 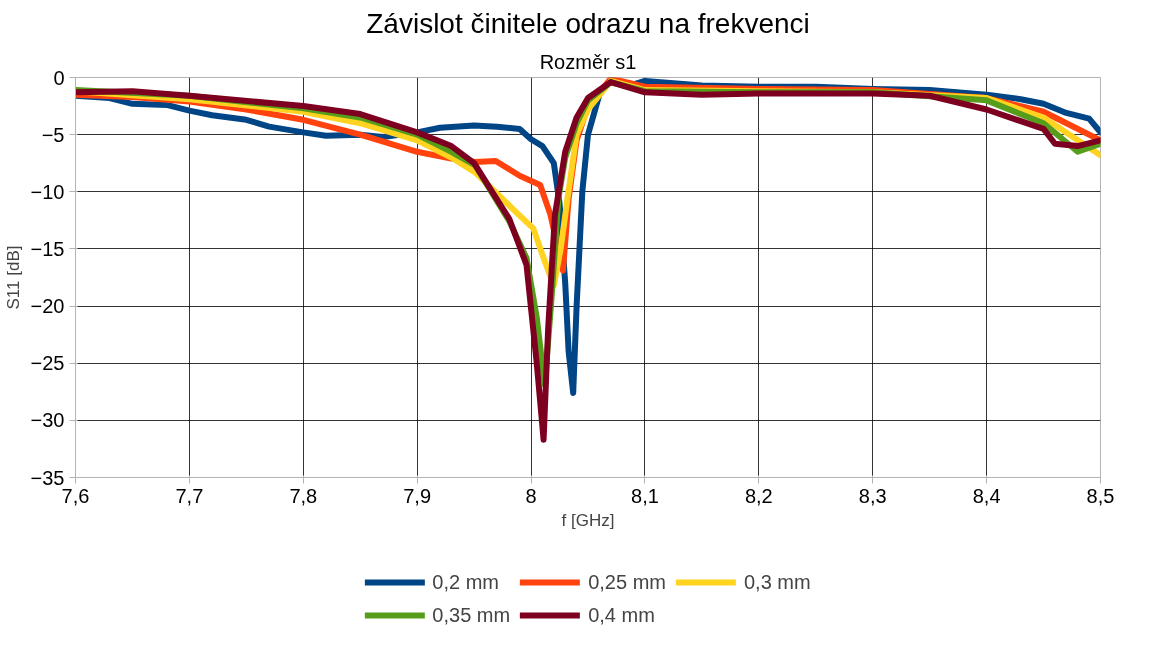 What do you see at coordinates (303, 495) in the screenshot?
I see `x-tick-label: 7,8` at bounding box center [303, 495].